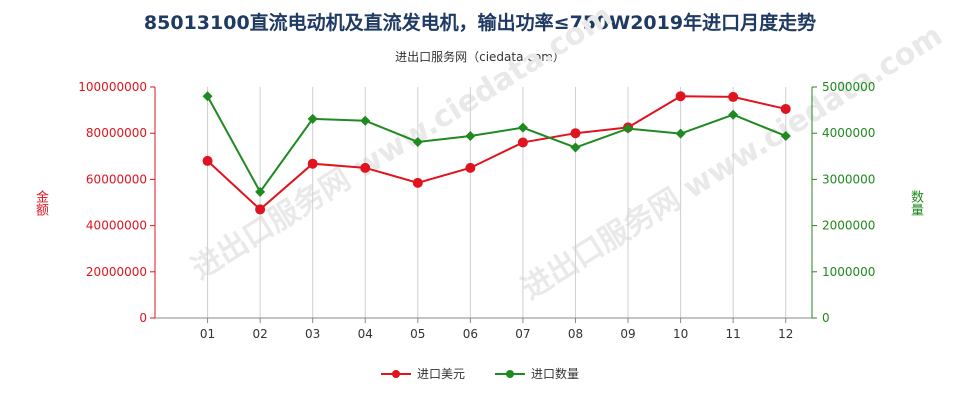  What do you see at coordinates (480, 57) in the screenshot?
I see `chart-subtitle: 进出口服务网（ciedata.com）` at bounding box center [480, 57].